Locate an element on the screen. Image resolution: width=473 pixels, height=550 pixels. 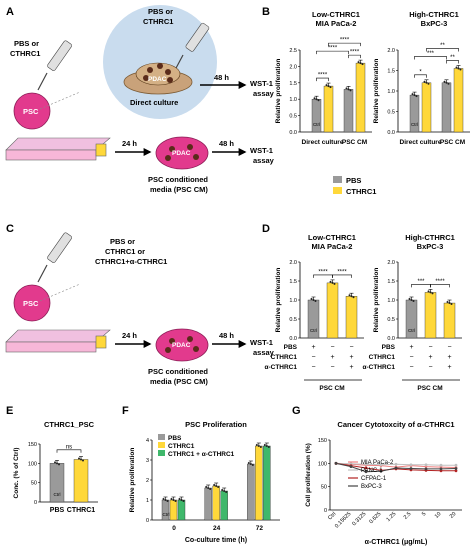
panel-letter-a: A is located at coordinates (10, 12).